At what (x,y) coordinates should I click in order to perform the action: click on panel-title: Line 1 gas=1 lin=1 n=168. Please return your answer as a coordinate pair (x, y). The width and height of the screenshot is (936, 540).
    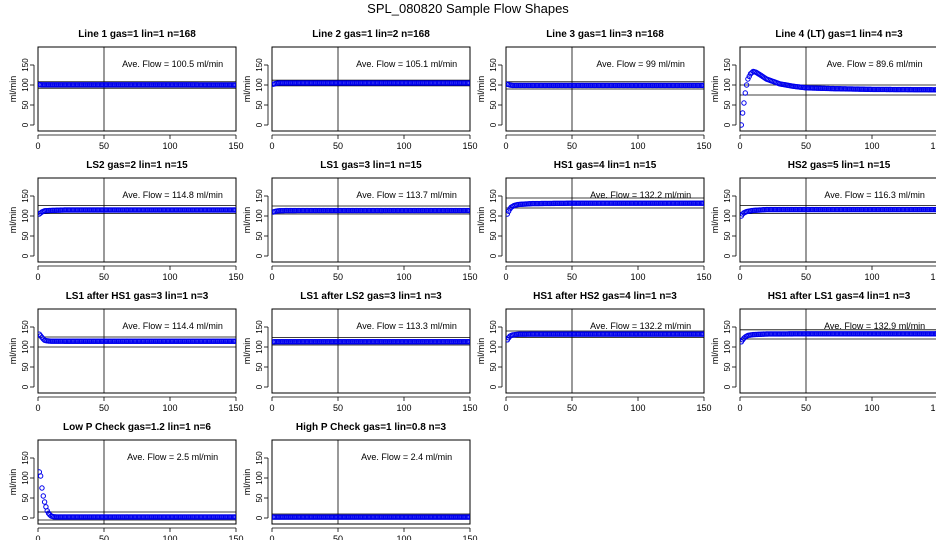
    Looking at the image, I should click on (137, 34).